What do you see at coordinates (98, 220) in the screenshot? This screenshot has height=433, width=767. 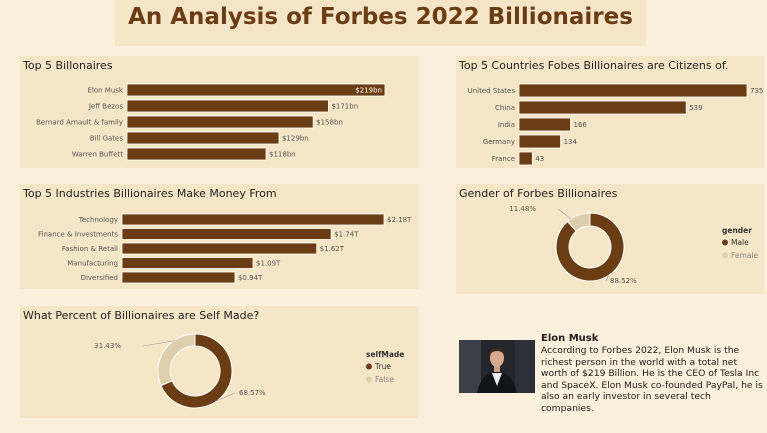 I see `category-label: Technology` at bounding box center [98, 220].